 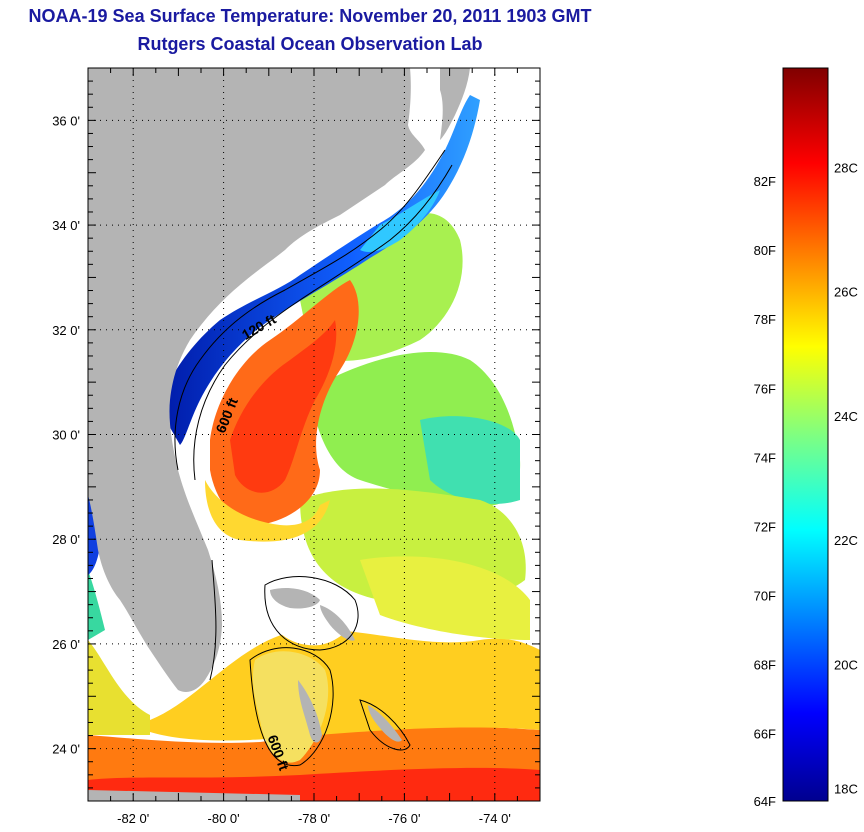 I want to click on colorbar-f-label: 64F, so click(x=765, y=801).